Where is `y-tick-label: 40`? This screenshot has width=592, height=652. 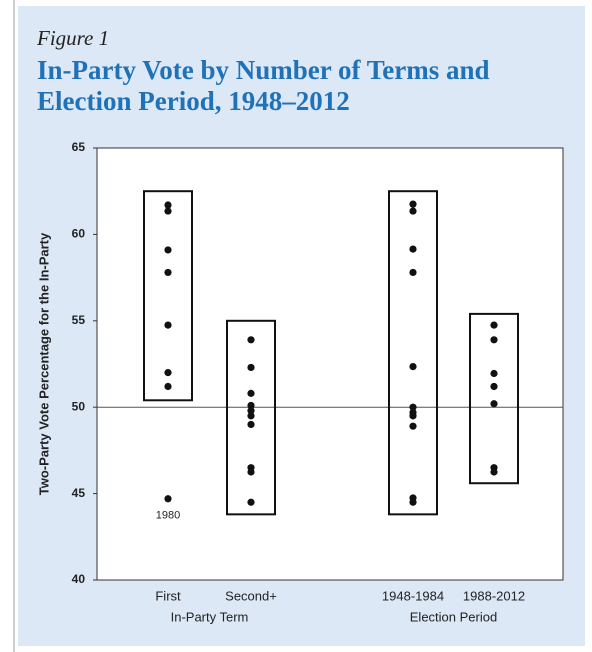
y-tick-label: 40 is located at coordinates (79, 579).